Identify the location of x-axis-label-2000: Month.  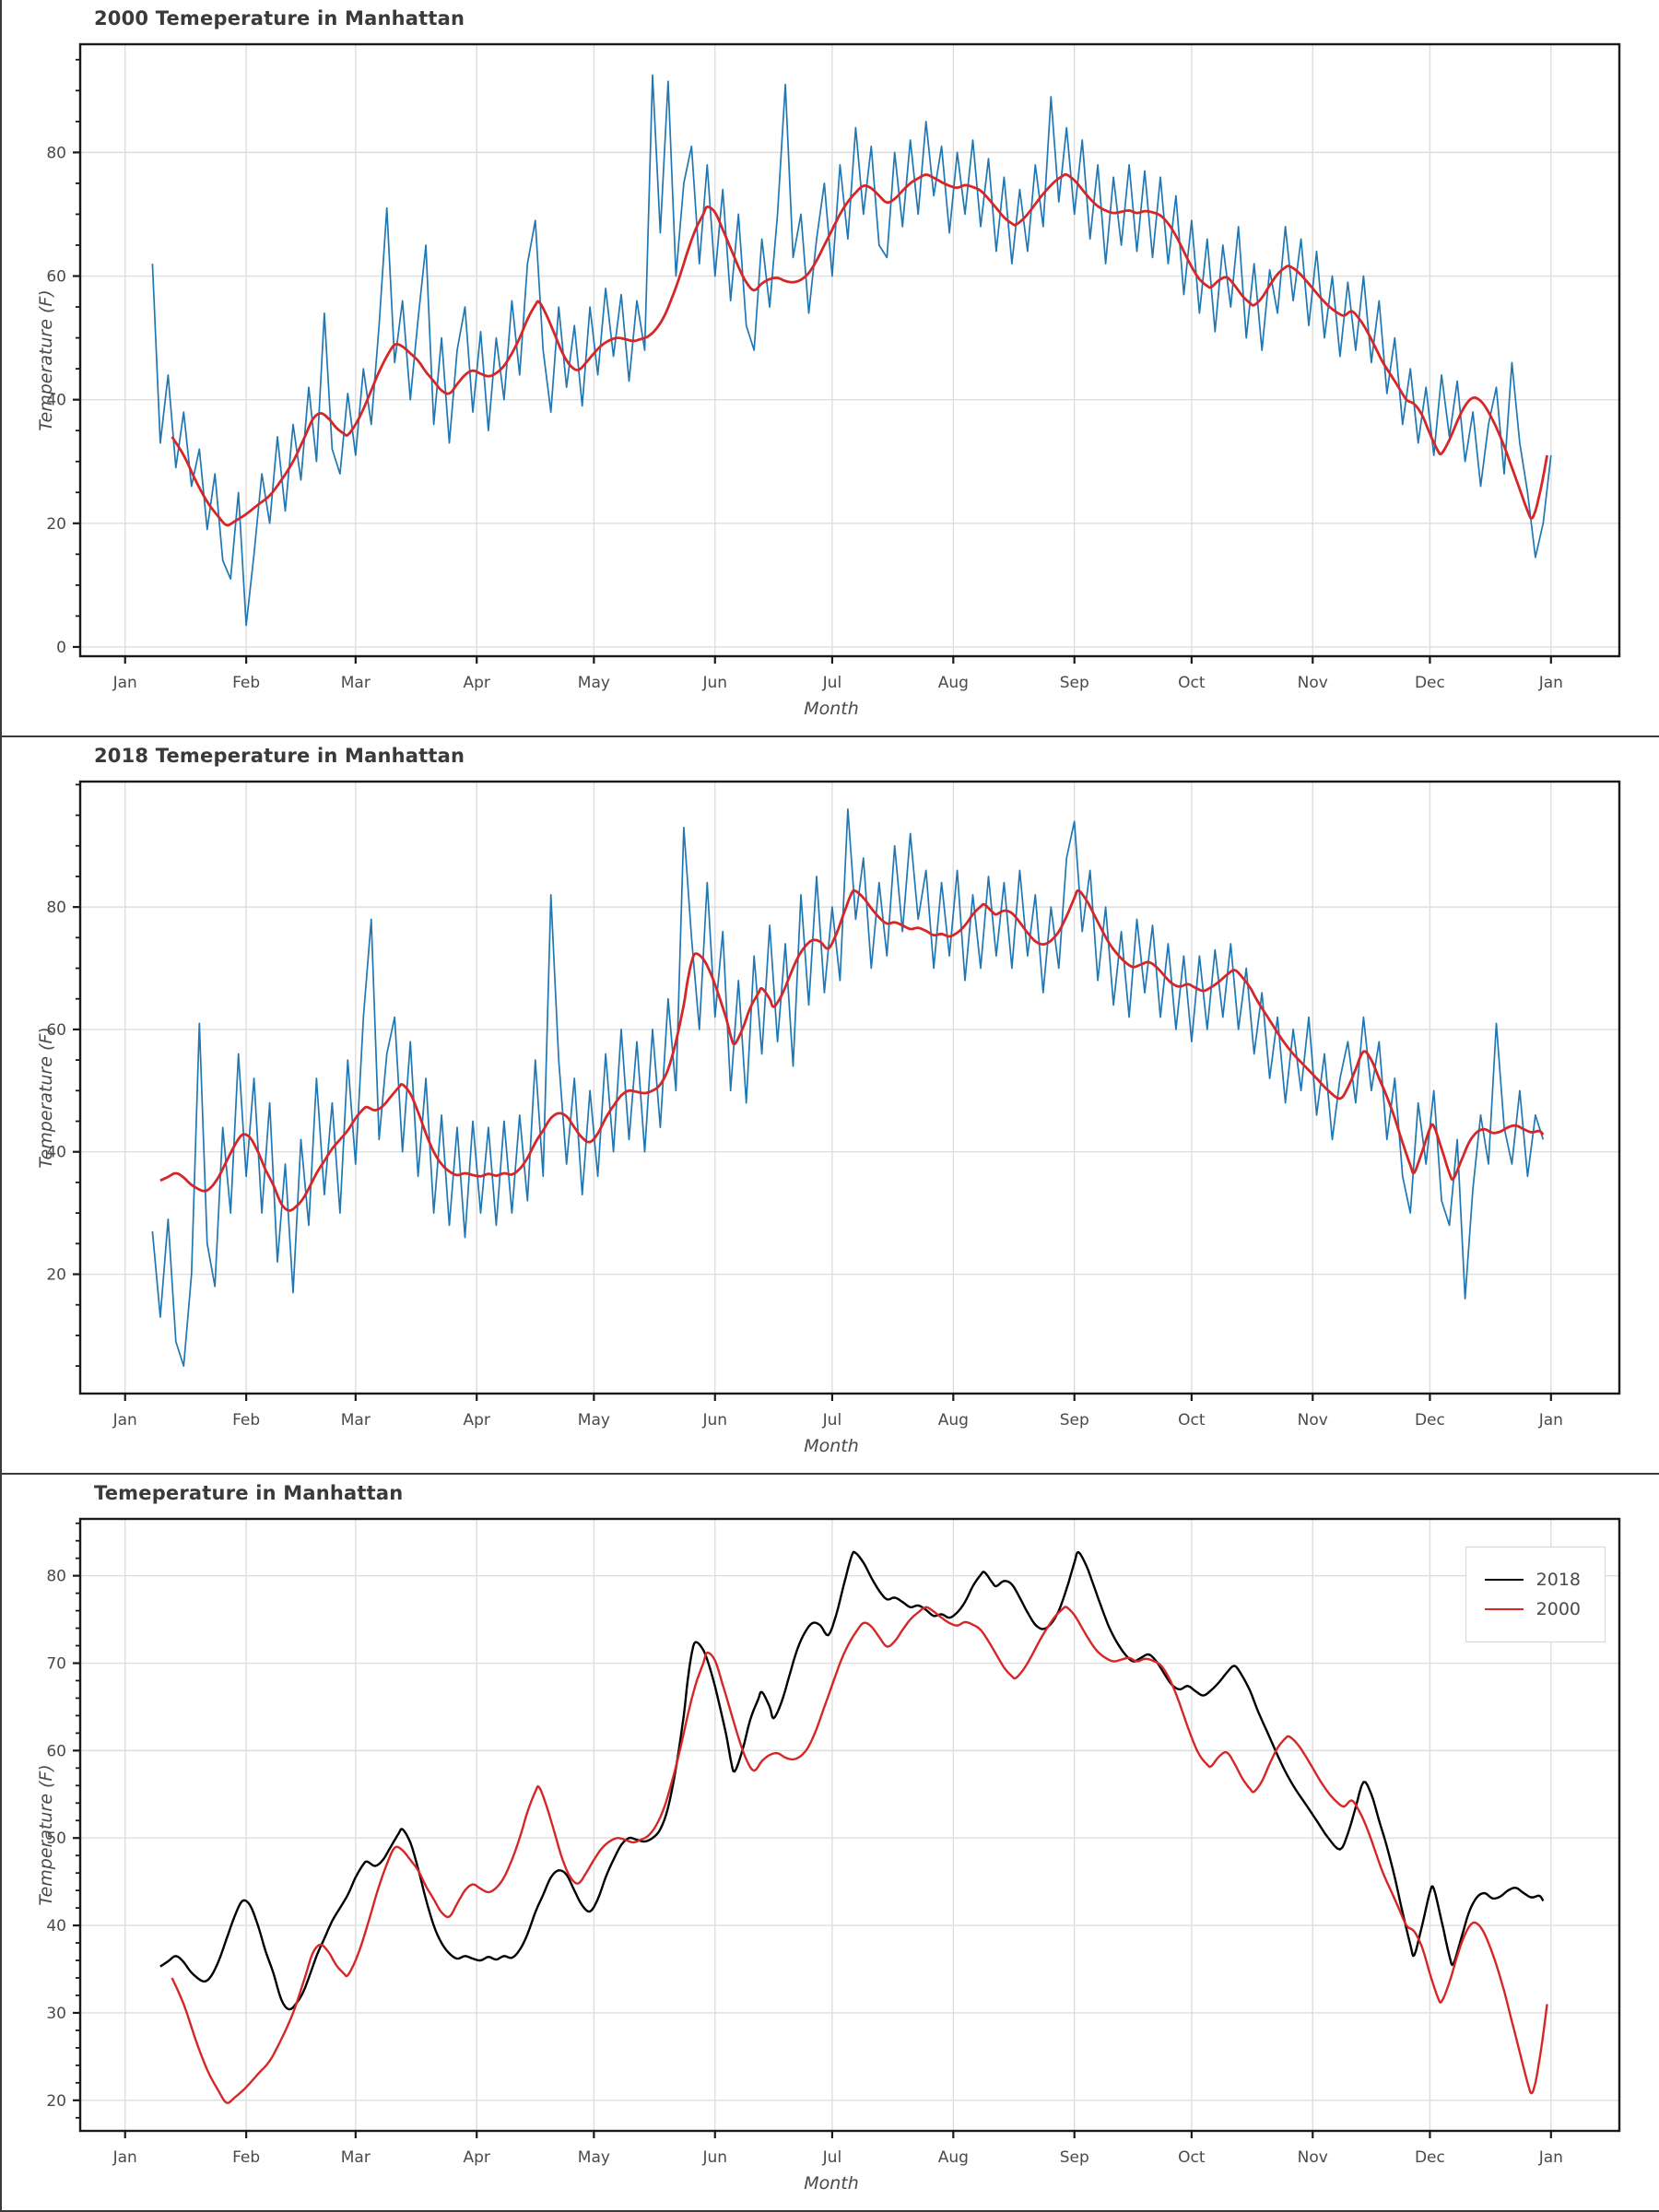
(831, 709).